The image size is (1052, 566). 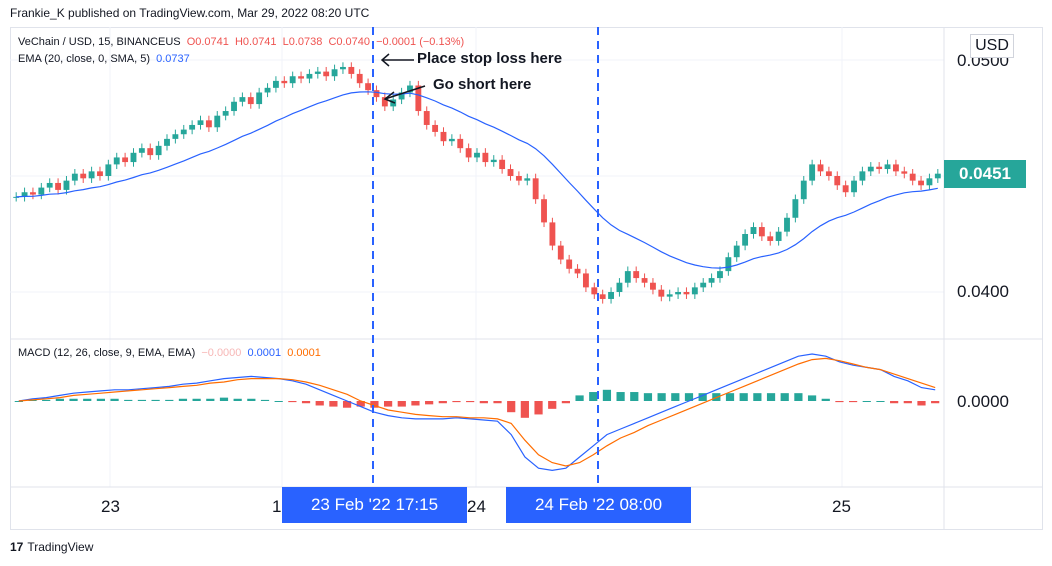 I want to click on ema-legend: EMA (20, close, 0, SMA, 5) 0.0737, so click(x=105, y=59).